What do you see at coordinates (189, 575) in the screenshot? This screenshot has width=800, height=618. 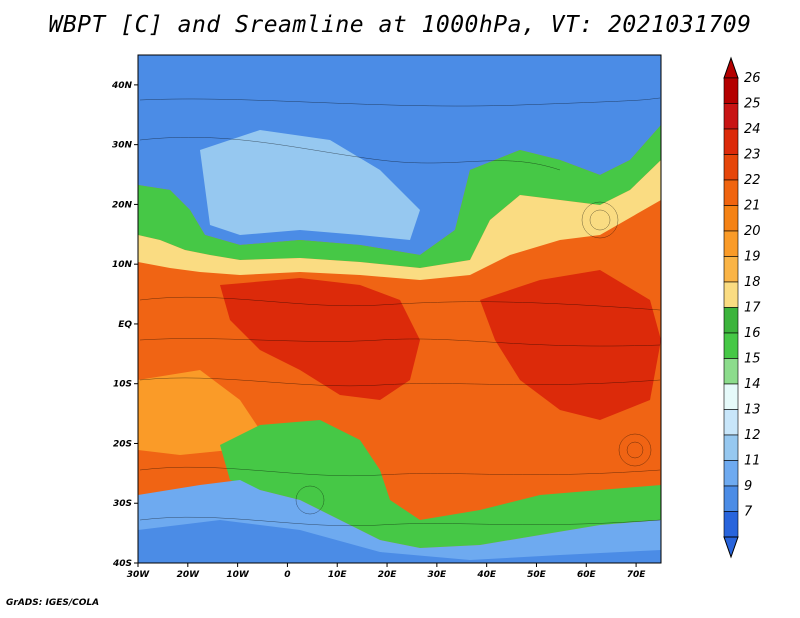 I see `lon-tick-label: 20W` at bounding box center [189, 575].